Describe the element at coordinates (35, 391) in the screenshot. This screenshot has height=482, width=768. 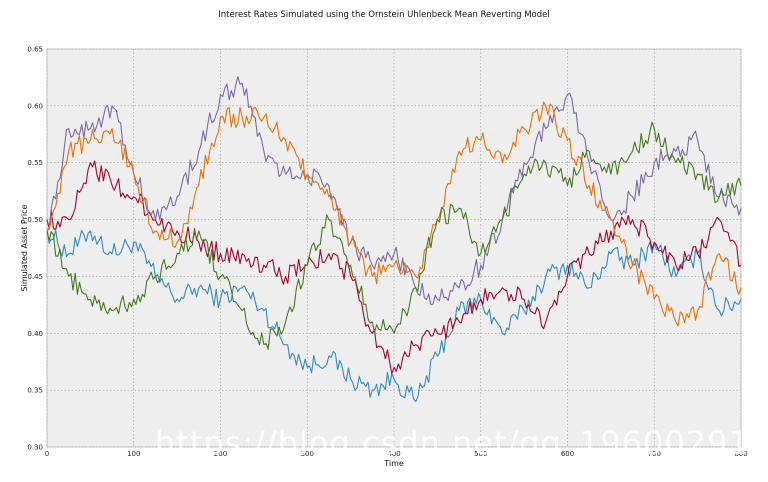
I see `y-tick-label: 0.35` at that location.